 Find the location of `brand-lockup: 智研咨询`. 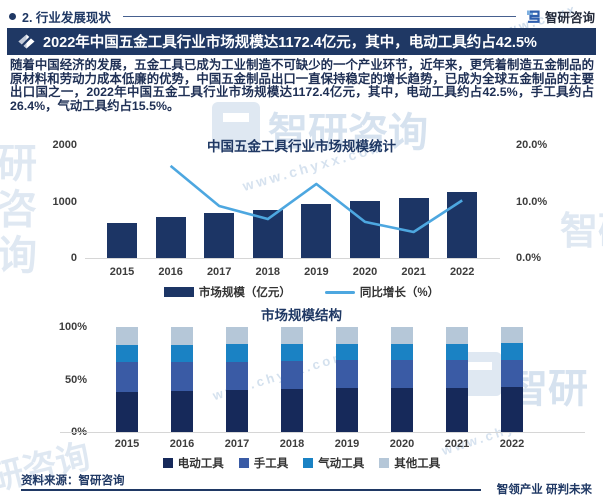

brand-lockup: 智研咨询 is located at coordinates (560, 16).